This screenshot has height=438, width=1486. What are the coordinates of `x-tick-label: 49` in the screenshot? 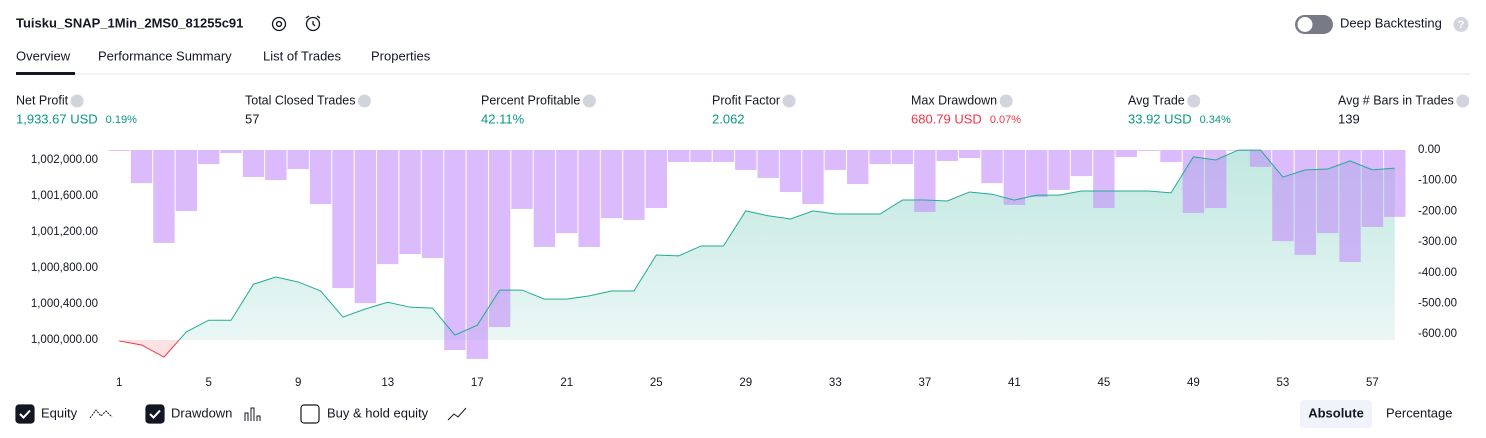 It's located at (1193, 383).